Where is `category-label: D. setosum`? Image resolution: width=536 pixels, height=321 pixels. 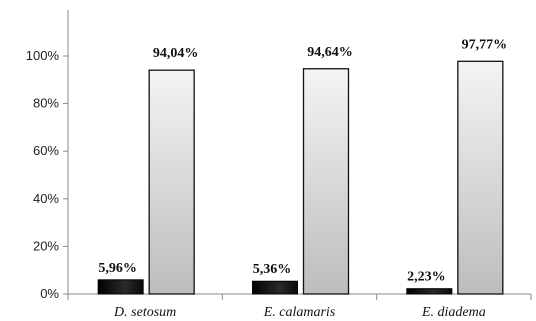
category-label: D. setosum is located at coordinates (144, 312).